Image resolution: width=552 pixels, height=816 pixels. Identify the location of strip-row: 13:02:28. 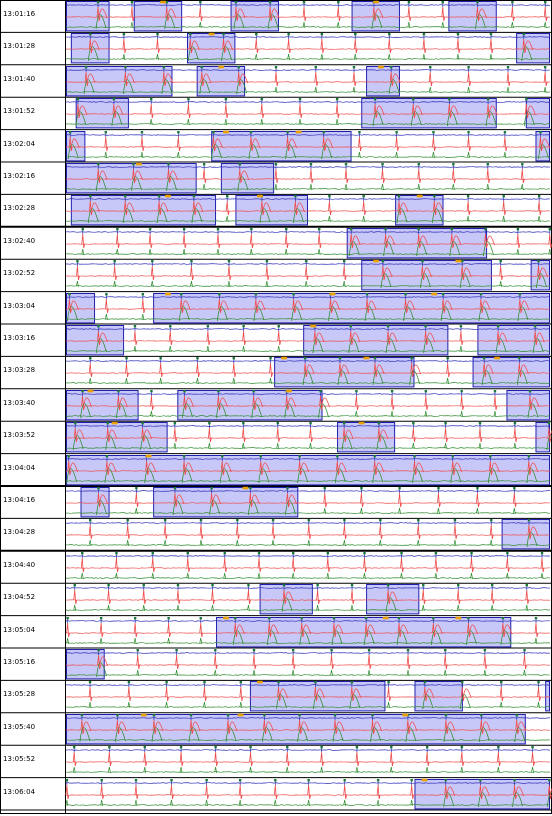
(276, 210).